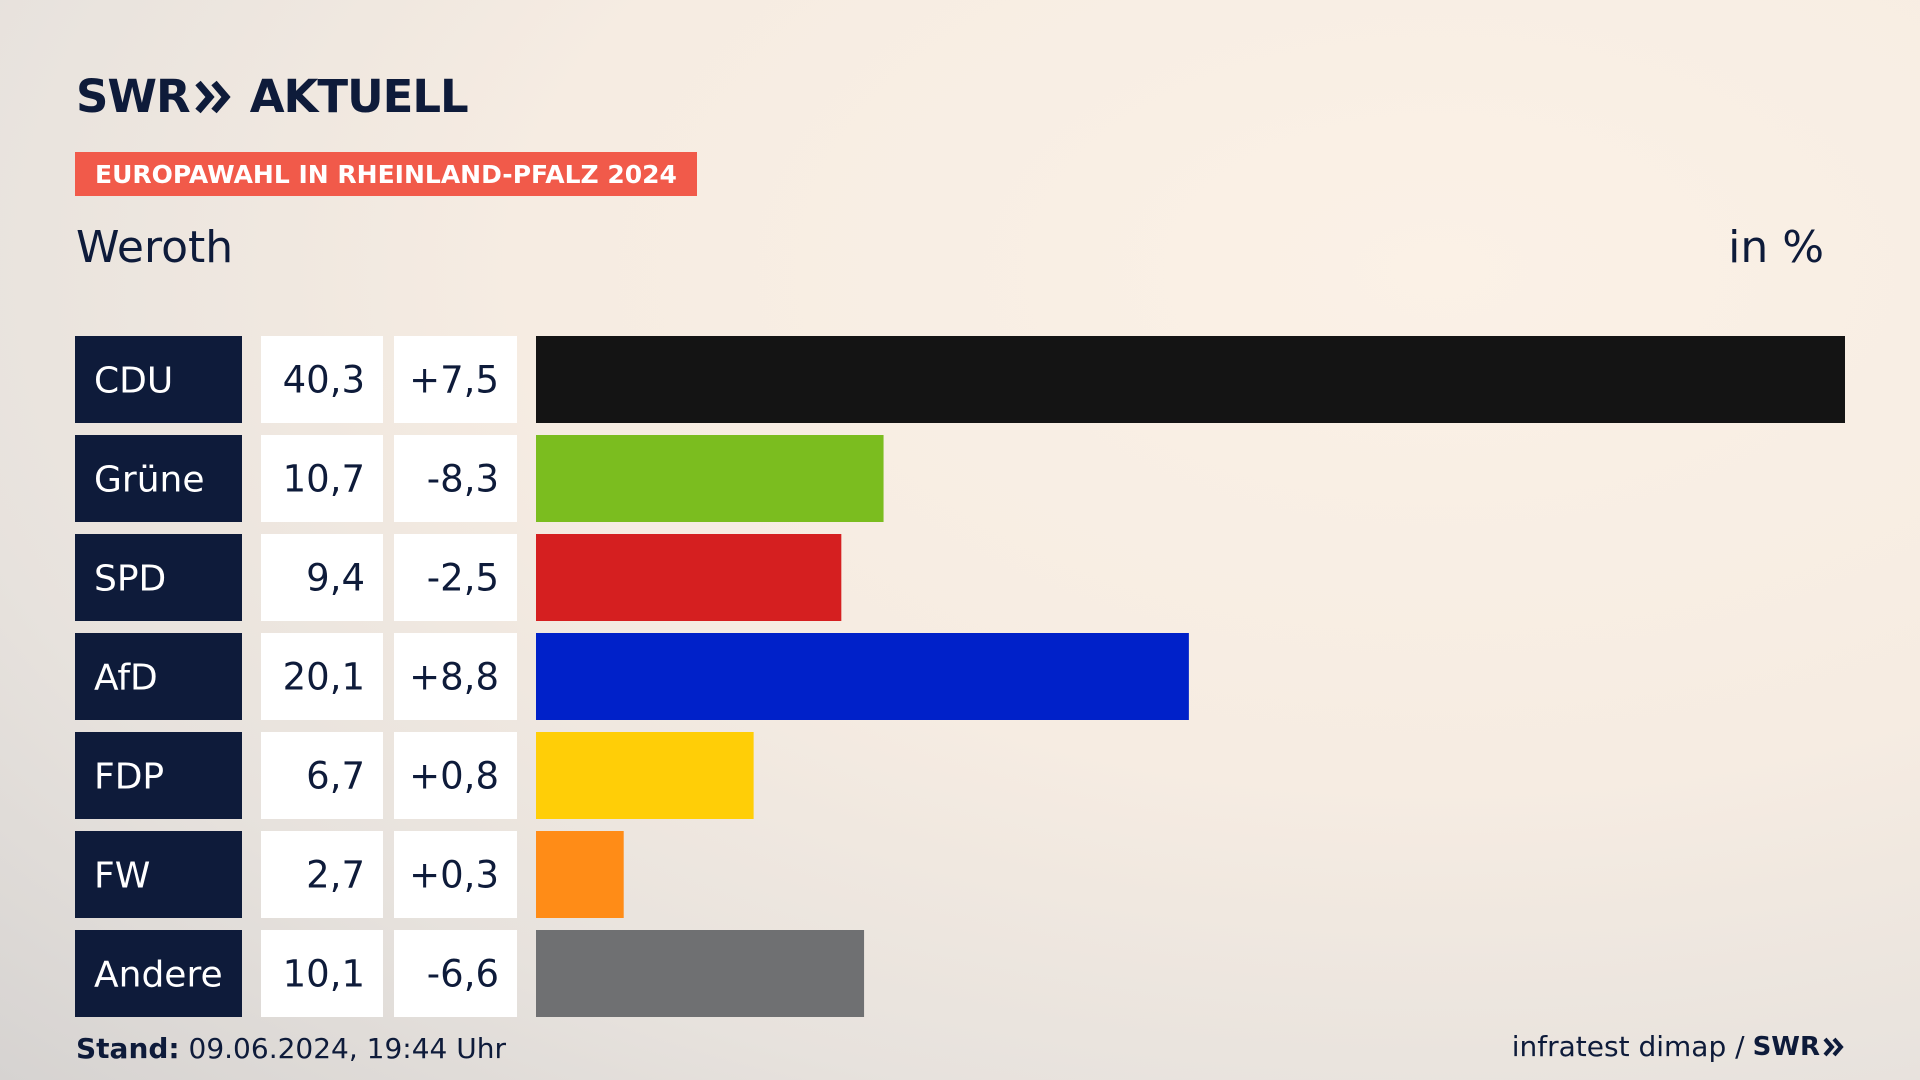 The width and height of the screenshot is (1920, 1080). I want to click on source-text: infratest dimap /, so click(1628, 1046).